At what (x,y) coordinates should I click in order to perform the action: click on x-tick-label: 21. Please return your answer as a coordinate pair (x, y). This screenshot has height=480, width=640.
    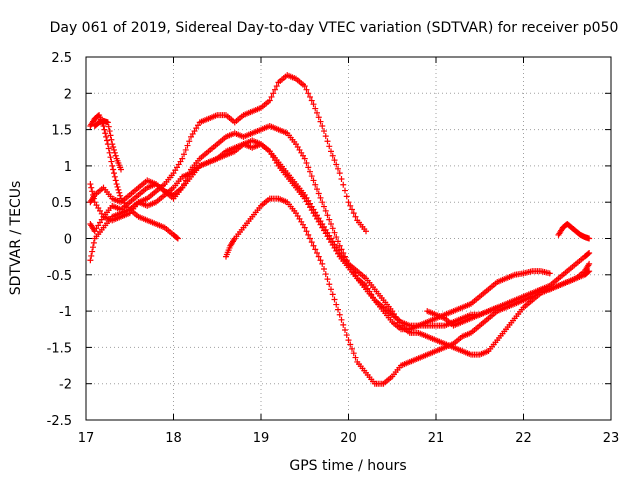
    Looking at the image, I should click on (436, 438).